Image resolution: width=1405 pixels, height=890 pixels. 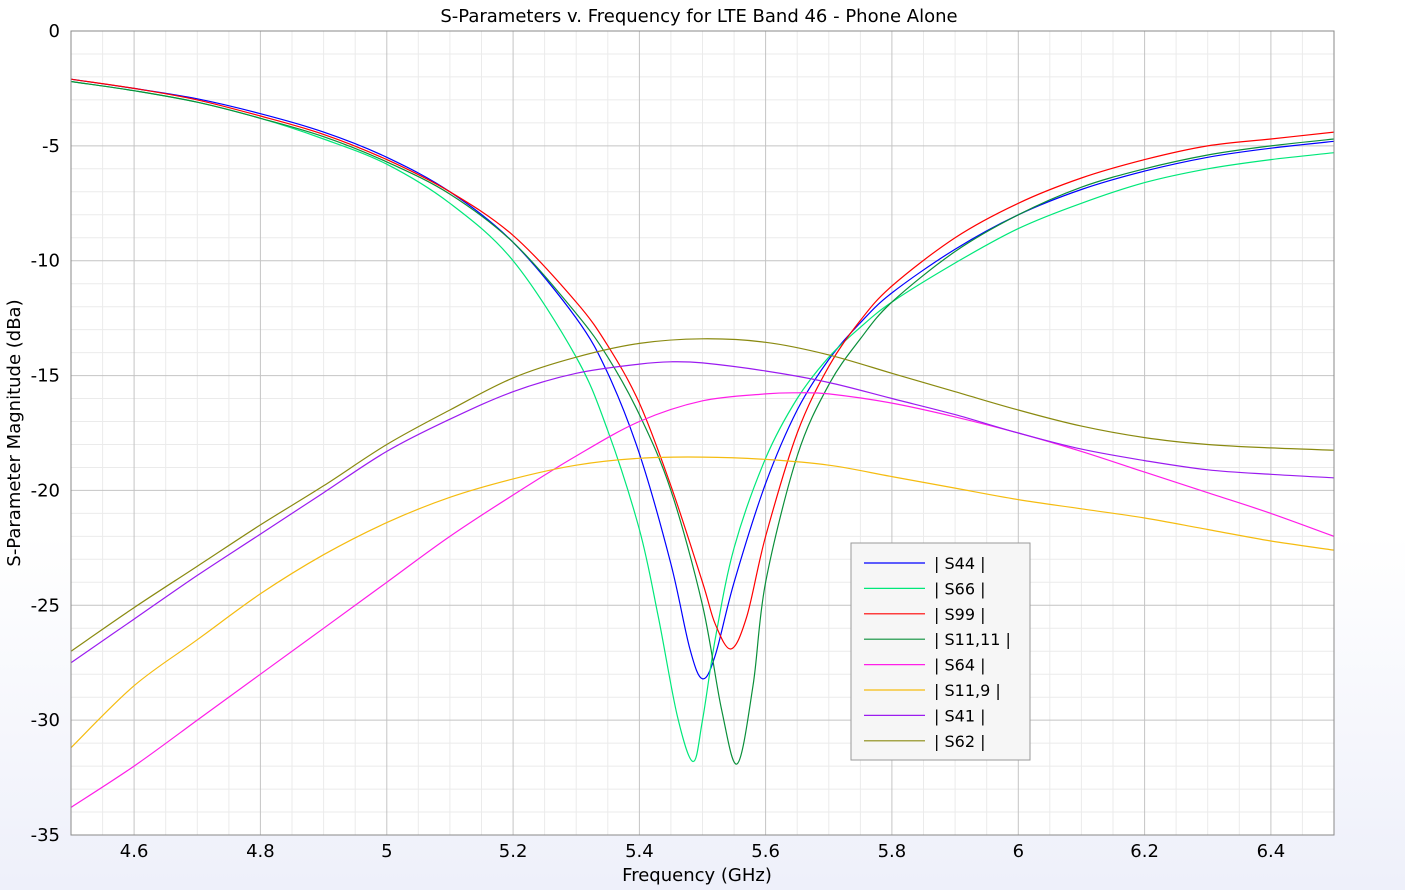 I want to click on legend-label: | S66 |, so click(x=959, y=588).